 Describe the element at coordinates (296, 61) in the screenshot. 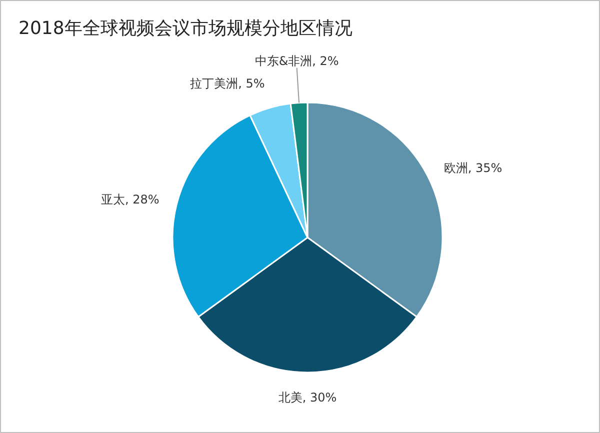

I see `slice-label: 中东&非洲, 2%` at that location.